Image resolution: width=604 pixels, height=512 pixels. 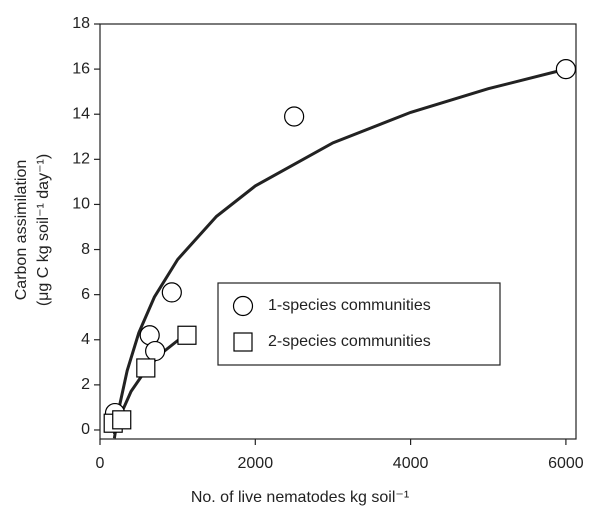 I want to click on y-tick-label: 6, so click(x=85, y=294).